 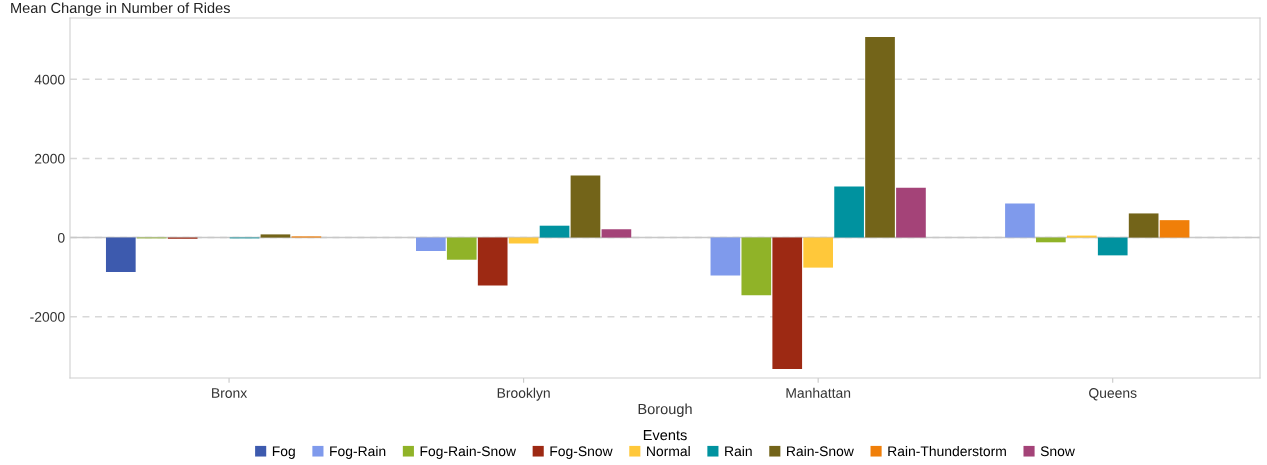 I want to click on chart-title: Mean Change in Number of Rides, so click(x=120, y=9).